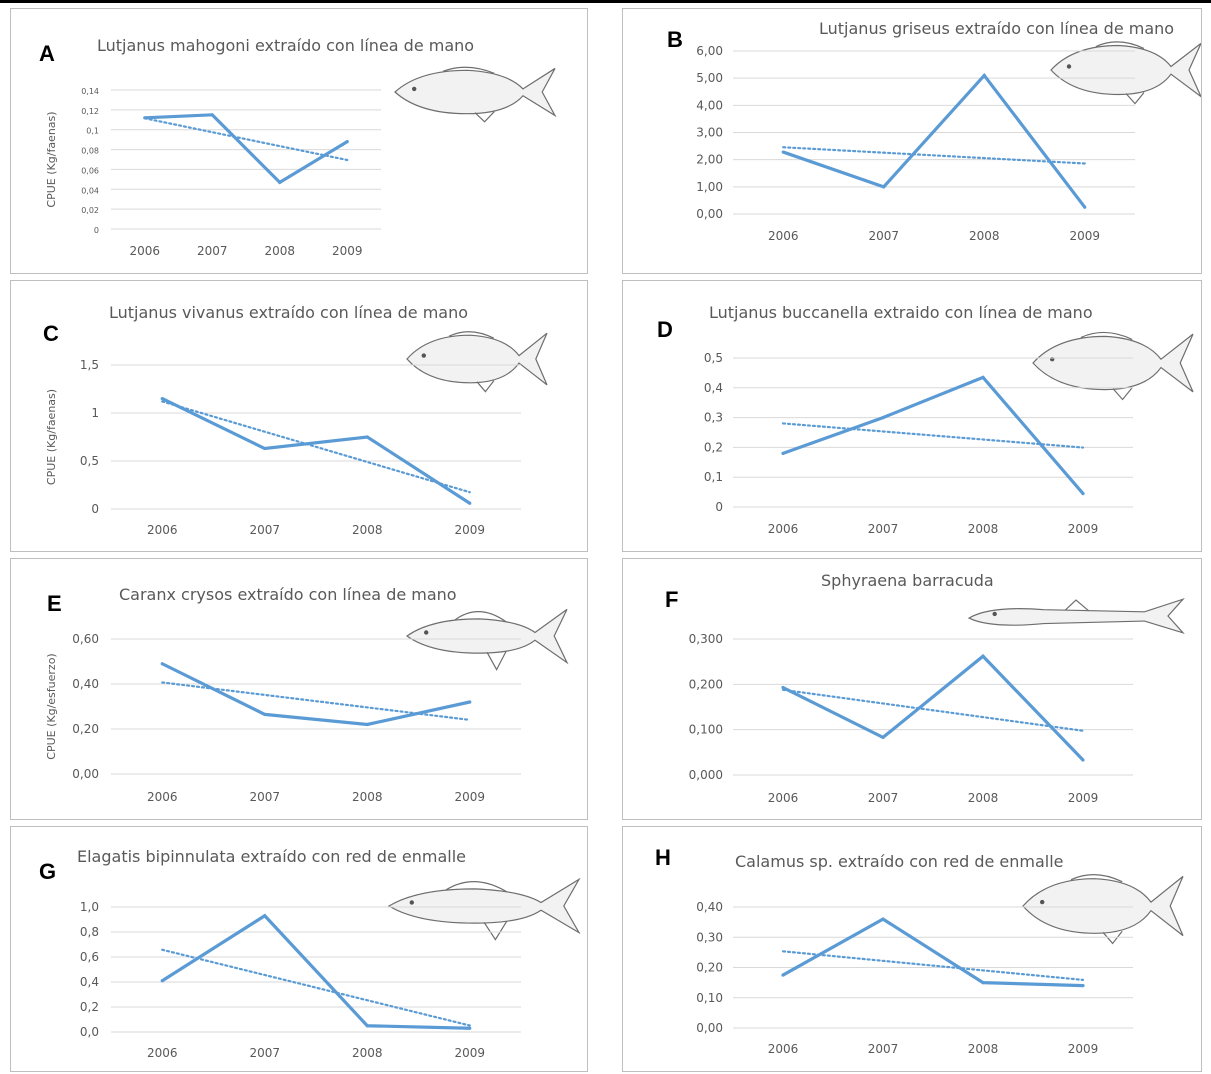  I want to click on panel-letter: G, so click(48, 871).